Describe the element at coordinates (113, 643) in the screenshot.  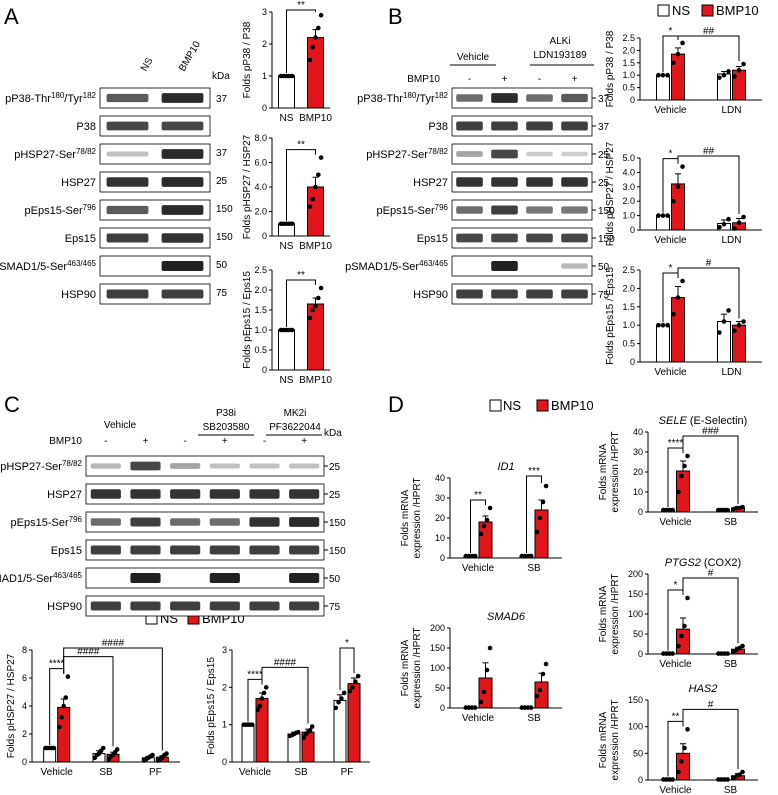
I see `significance-label: ####` at that location.